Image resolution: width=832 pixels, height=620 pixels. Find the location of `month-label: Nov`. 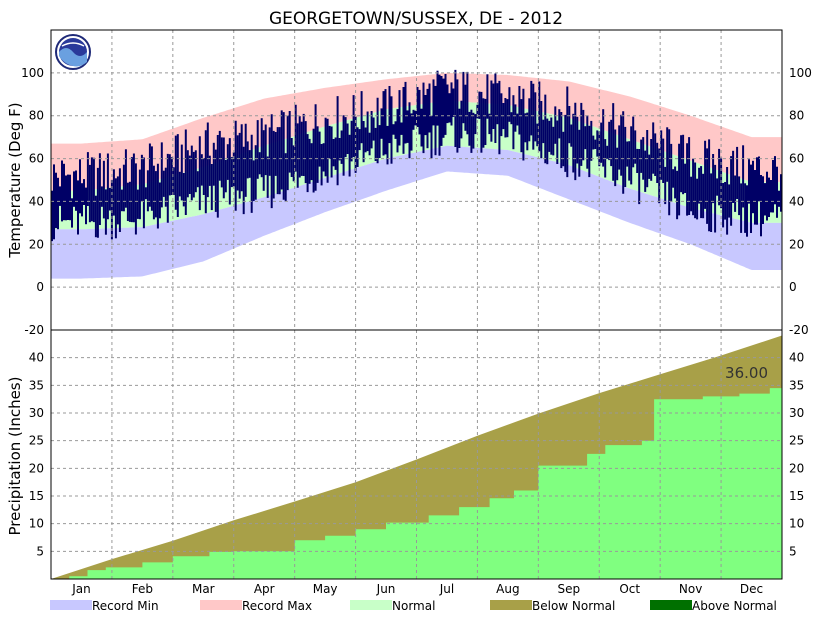

month-label: Nov is located at coordinates (690, 589).